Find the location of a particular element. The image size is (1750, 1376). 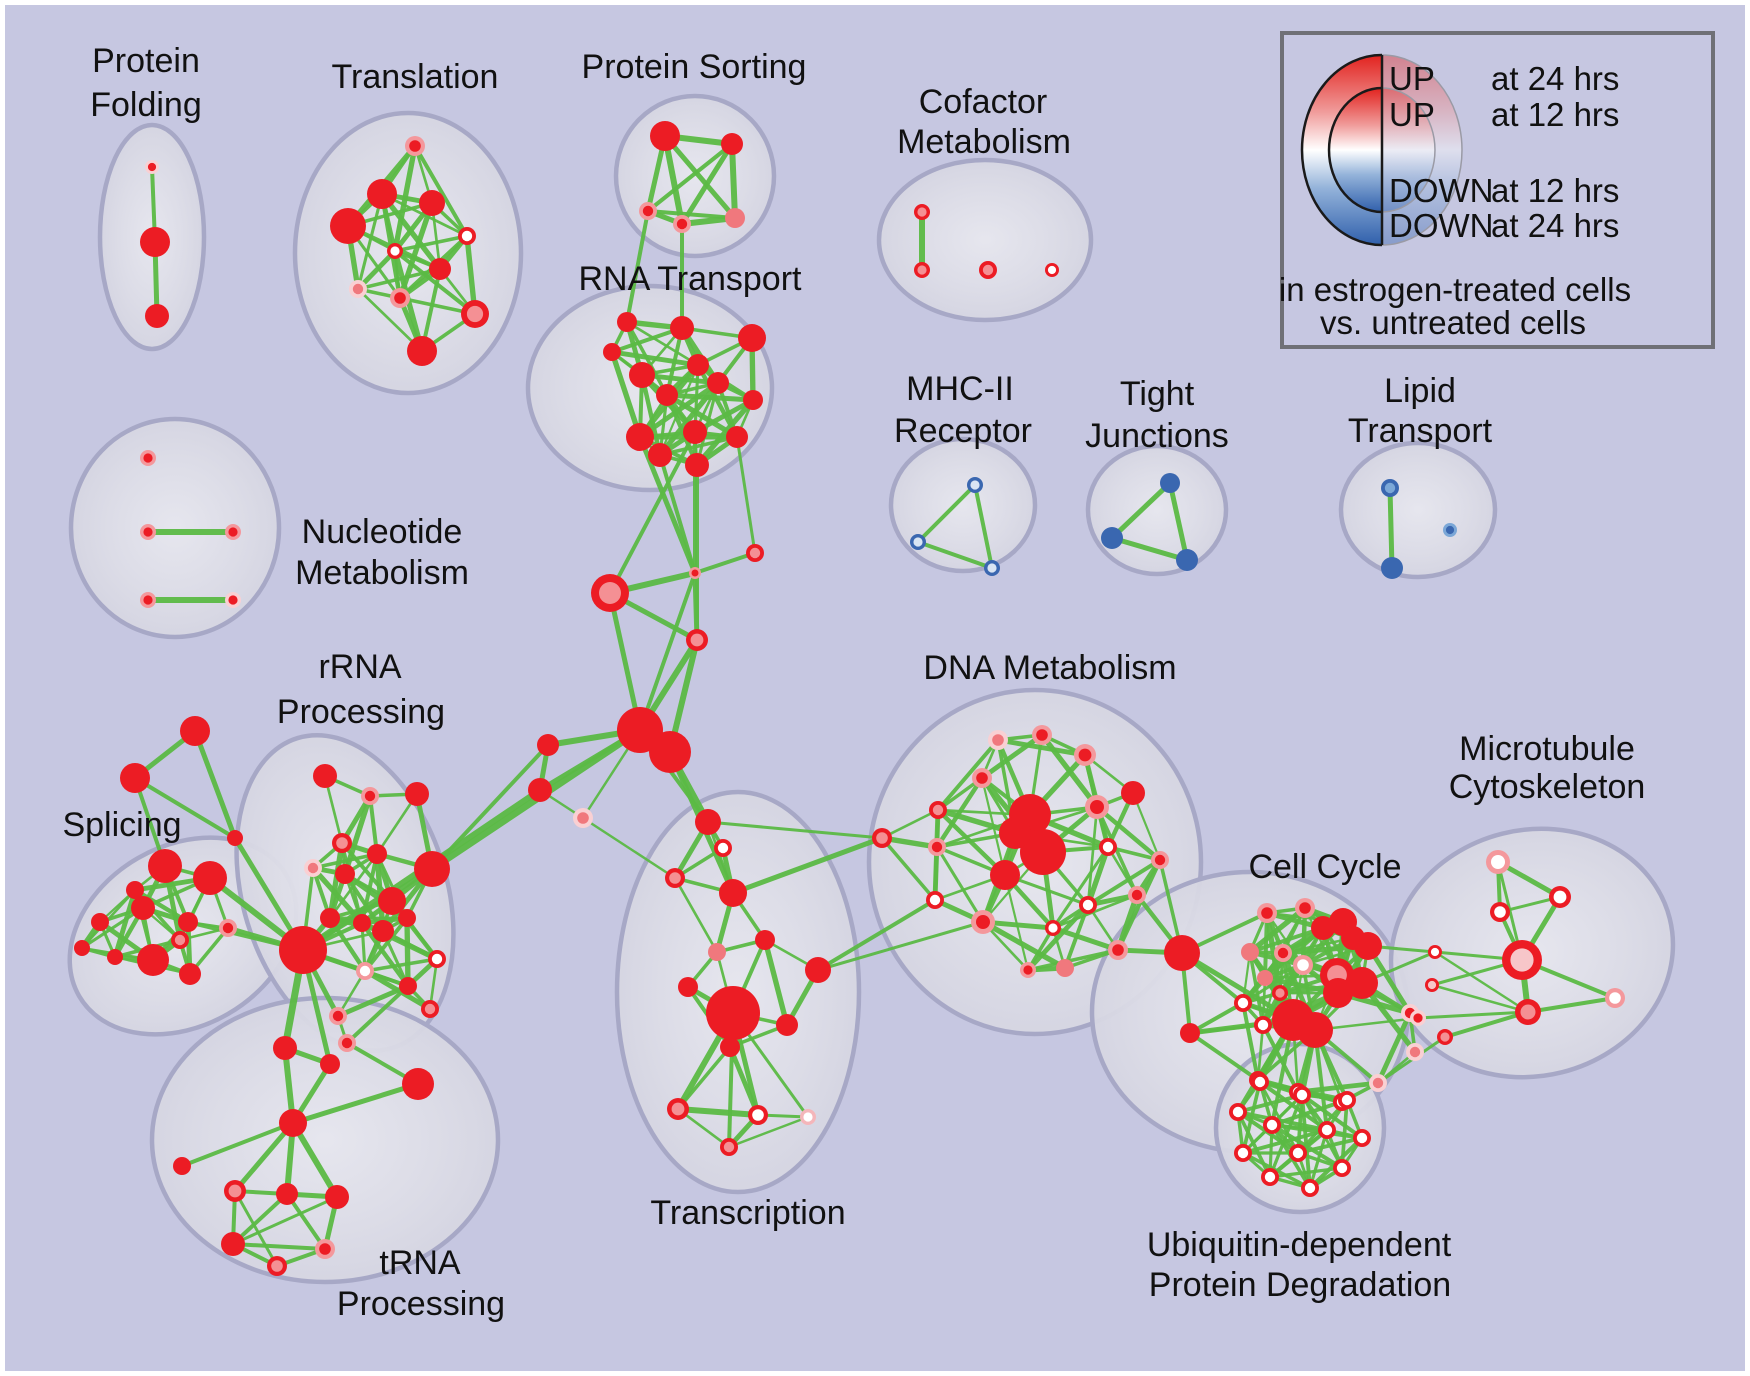

legend-note-line1: vs. untreated cells is located at coordinates (1453, 322).